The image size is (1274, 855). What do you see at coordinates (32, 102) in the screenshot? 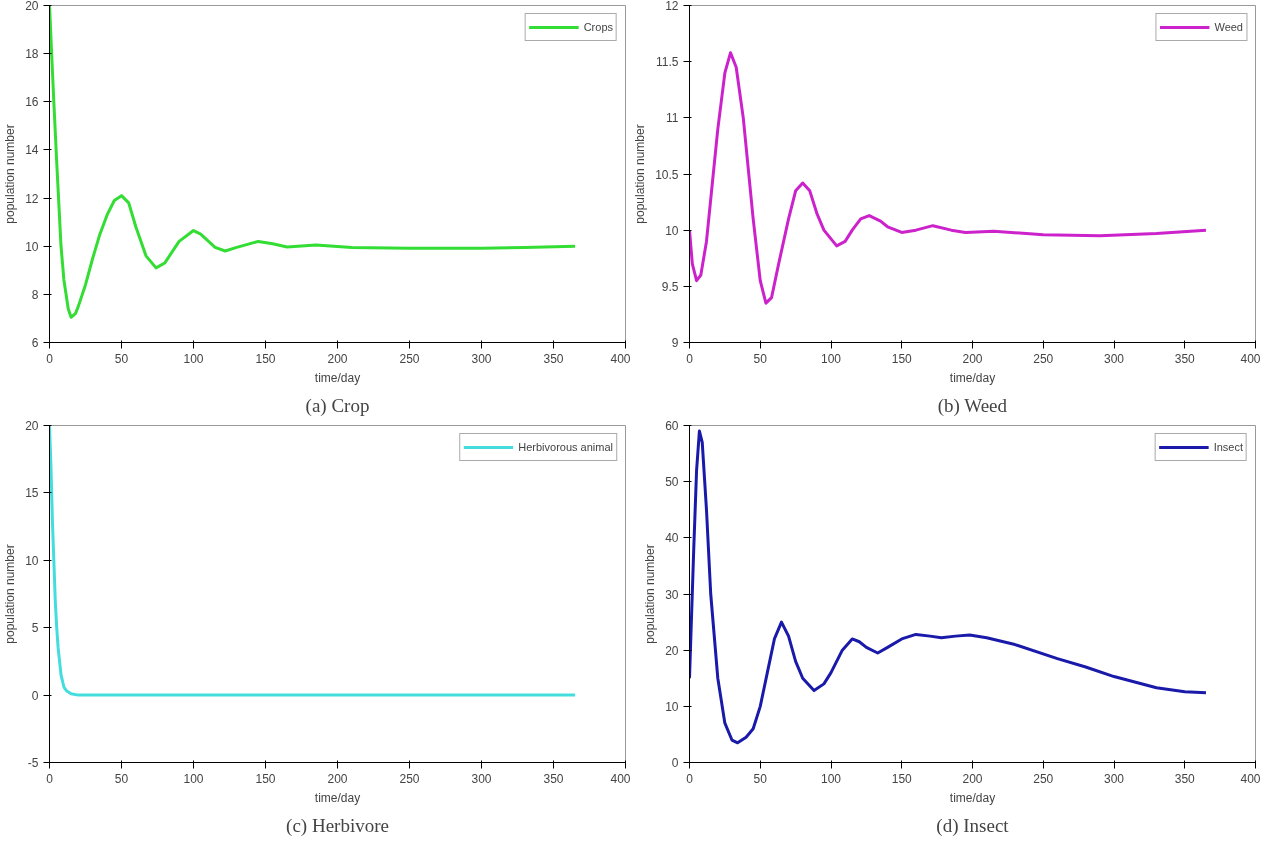
I see `y-tick-label: 16` at bounding box center [32, 102].